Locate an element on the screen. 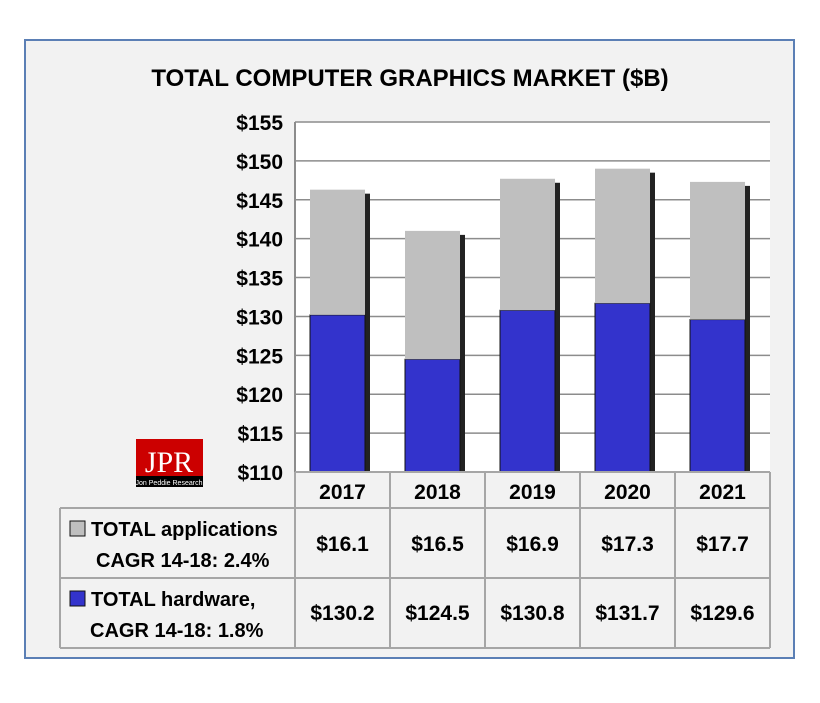 This screenshot has height=703, width=820. legend-label: TOTAL hardware, is located at coordinates (173, 600).